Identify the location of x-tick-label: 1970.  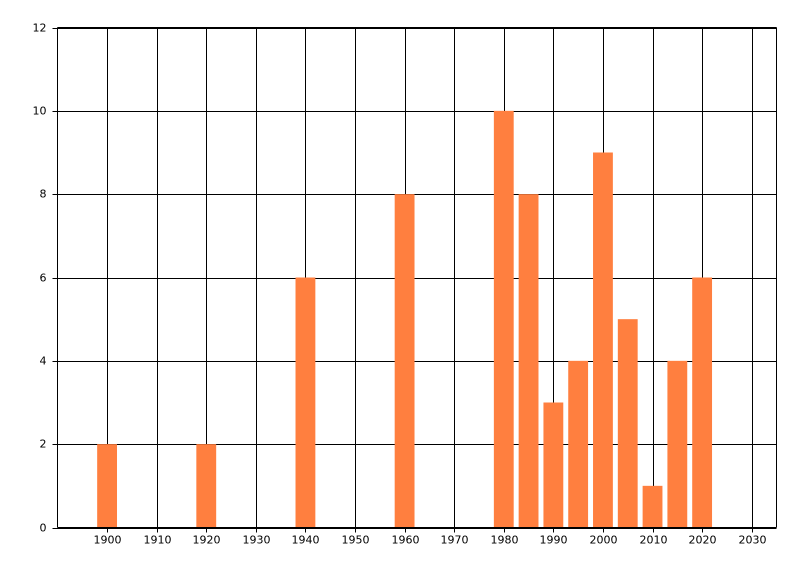
(455, 540).